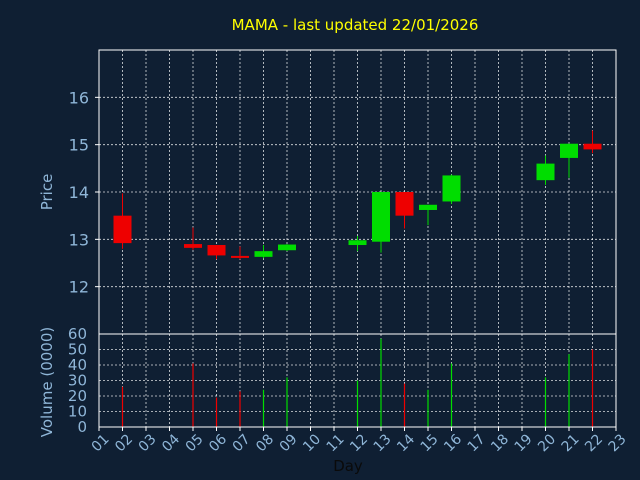 The height and width of the screenshot is (480, 640). Describe the element at coordinates (77, 365) in the screenshot. I see `volume-tick-label: 40` at that location.